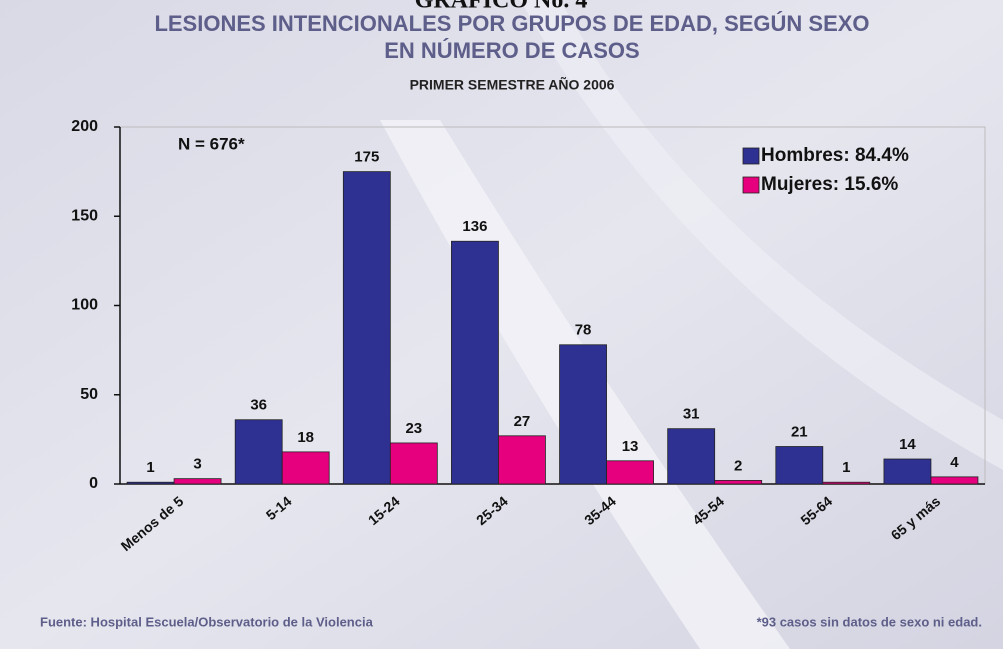 The height and width of the screenshot is (649, 1003). Describe the element at coordinates (522, 421) in the screenshot. I see `value-label: 27` at that location.